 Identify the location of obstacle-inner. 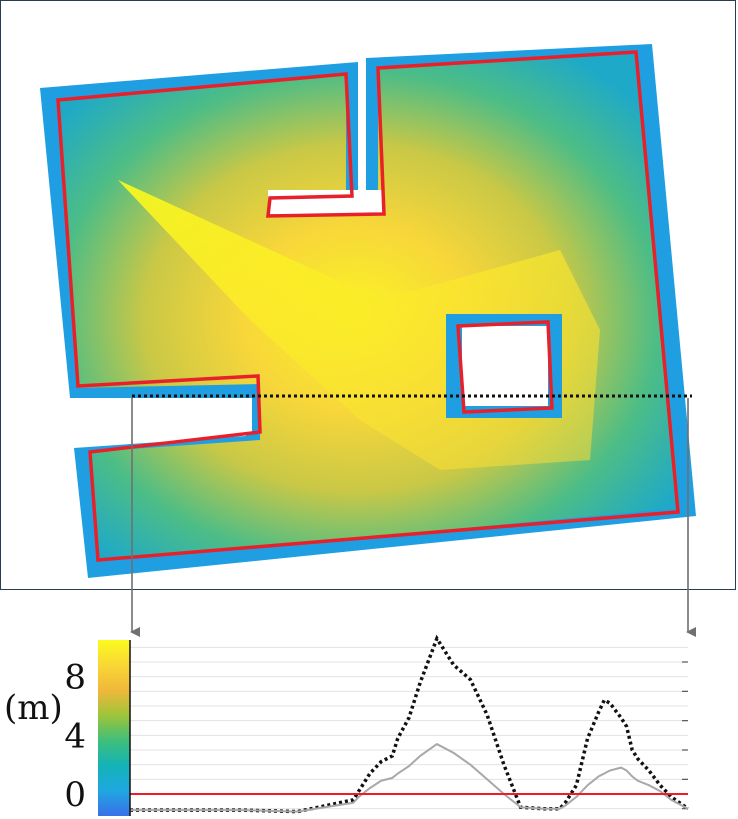
(505, 366).